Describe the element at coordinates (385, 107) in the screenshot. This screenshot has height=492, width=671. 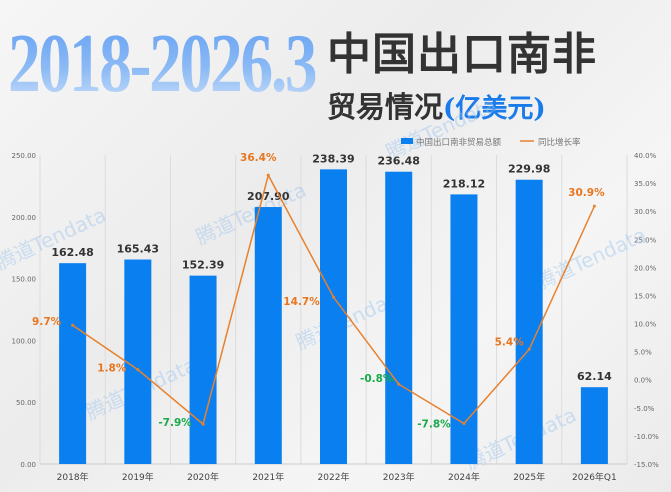
I see `subtitle-text: 贸易情况` at that location.